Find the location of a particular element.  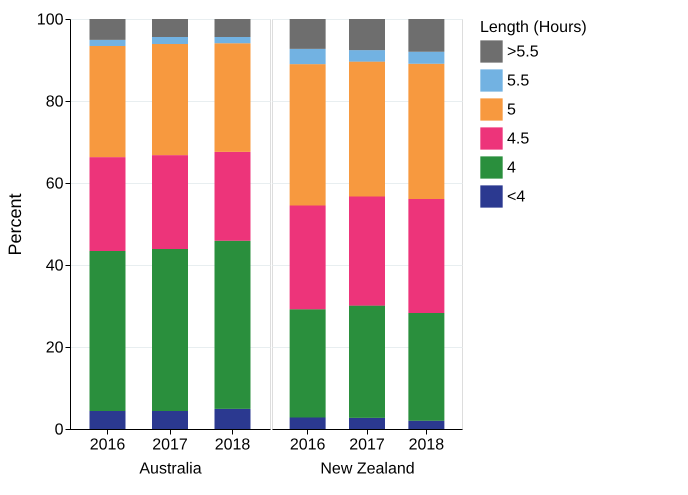

y-tick-label: 0 is located at coordinates (59, 430).